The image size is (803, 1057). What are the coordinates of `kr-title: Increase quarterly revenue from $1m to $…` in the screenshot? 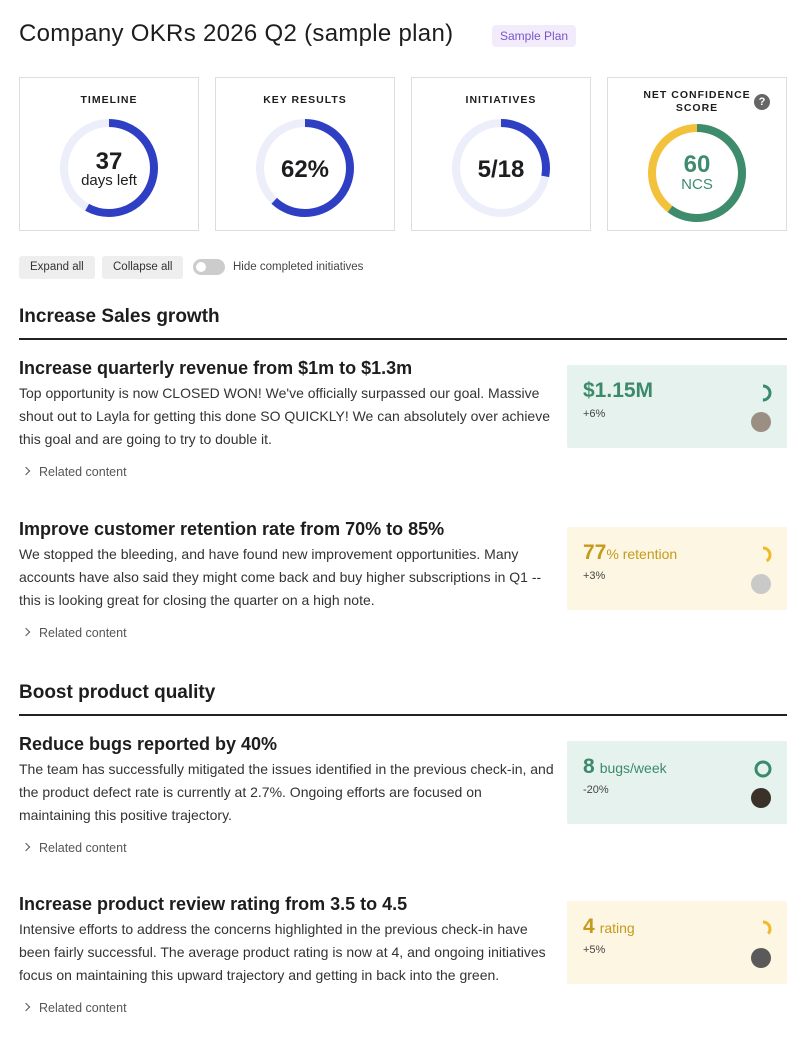 It's located at (216, 368).